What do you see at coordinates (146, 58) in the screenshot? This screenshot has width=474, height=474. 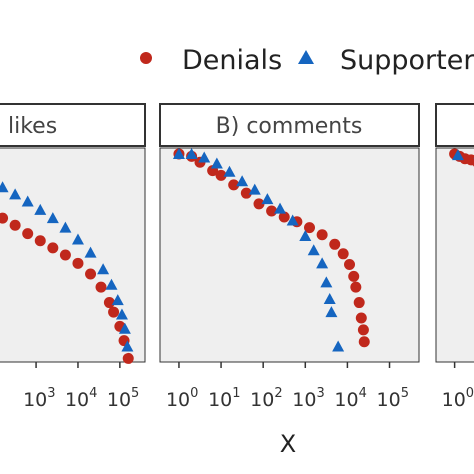 I see `legend-denials-marker` at bounding box center [146, 58].